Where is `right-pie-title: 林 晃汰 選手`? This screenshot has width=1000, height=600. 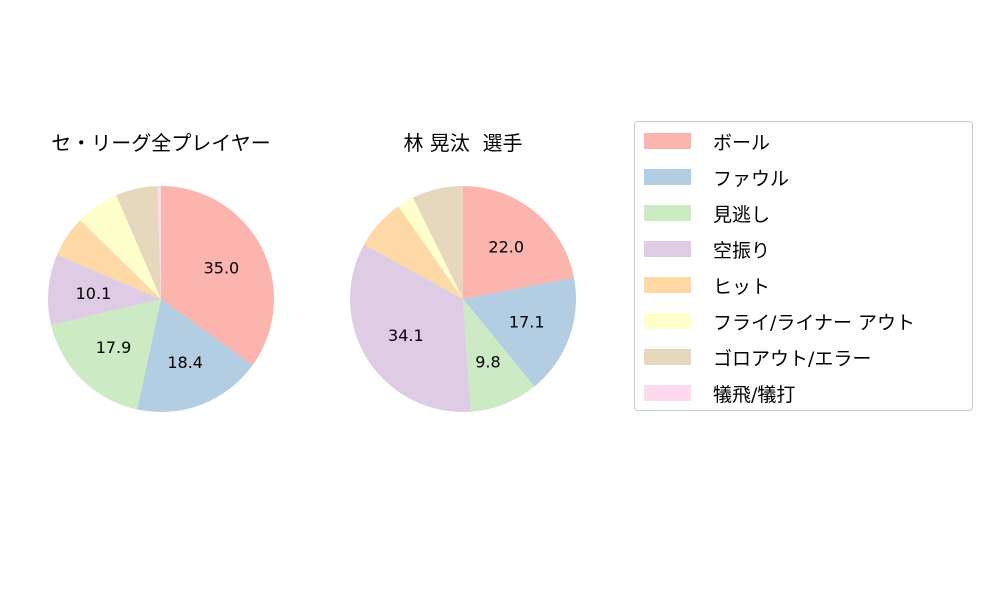
right-pie-title: 林 晃汰 選手 is located at coordinates (463, 143).